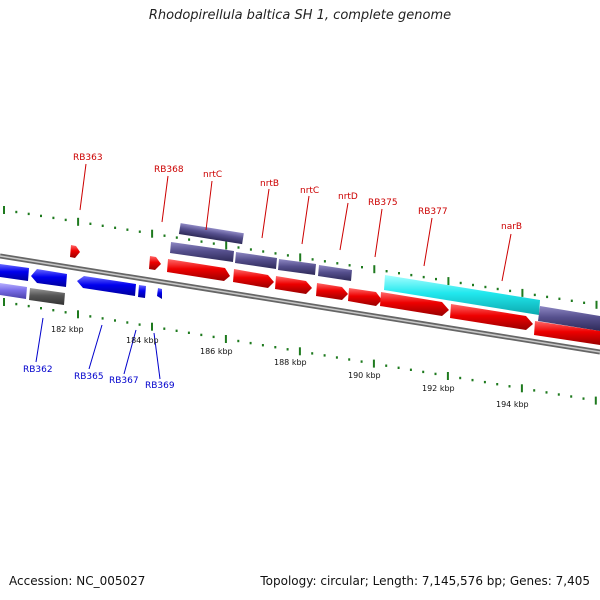 Image resolution: width=600 pixels, height=600 pixels. I want to click on gene-forward-nrtB, so click(253, 278).